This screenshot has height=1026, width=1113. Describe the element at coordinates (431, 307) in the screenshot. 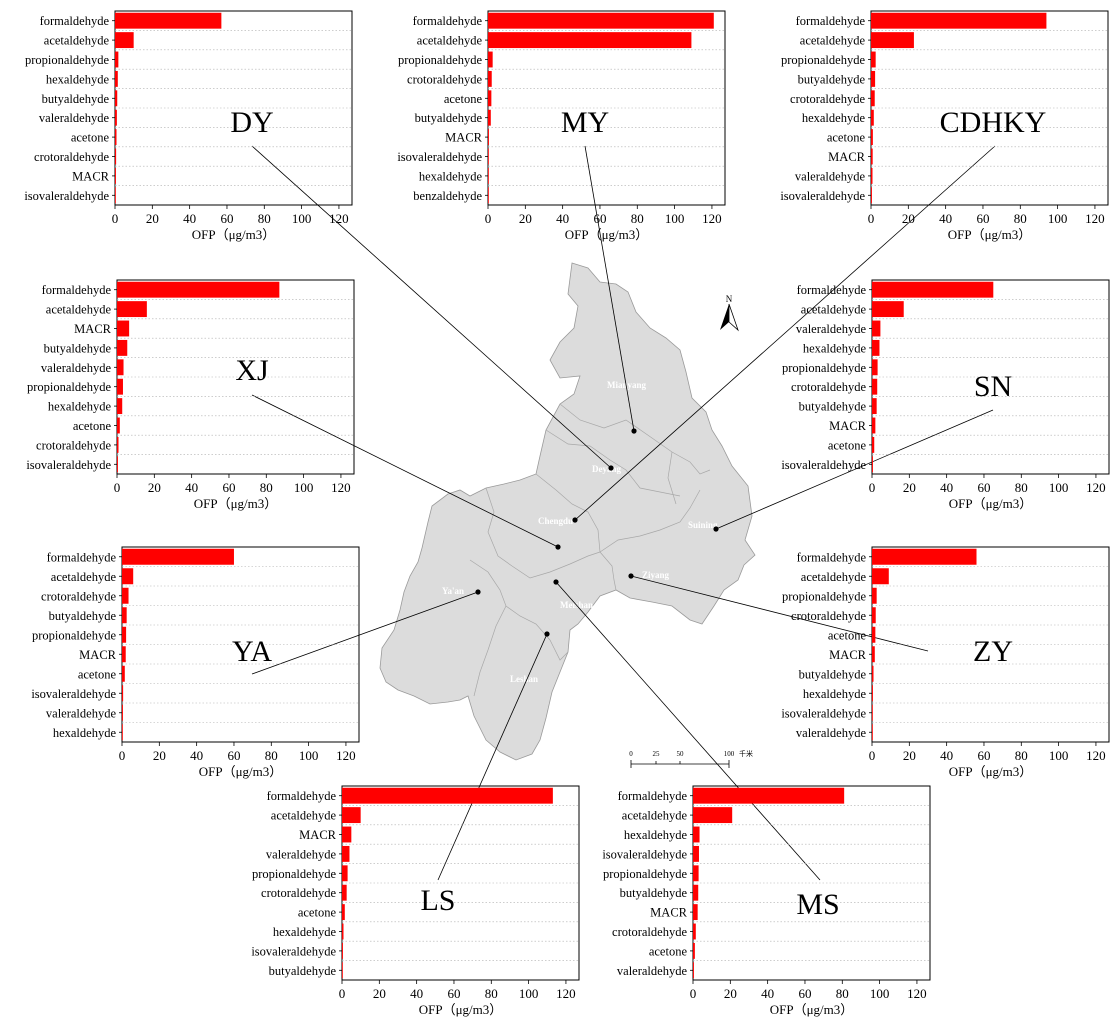

I see `connector-dy` at that location.